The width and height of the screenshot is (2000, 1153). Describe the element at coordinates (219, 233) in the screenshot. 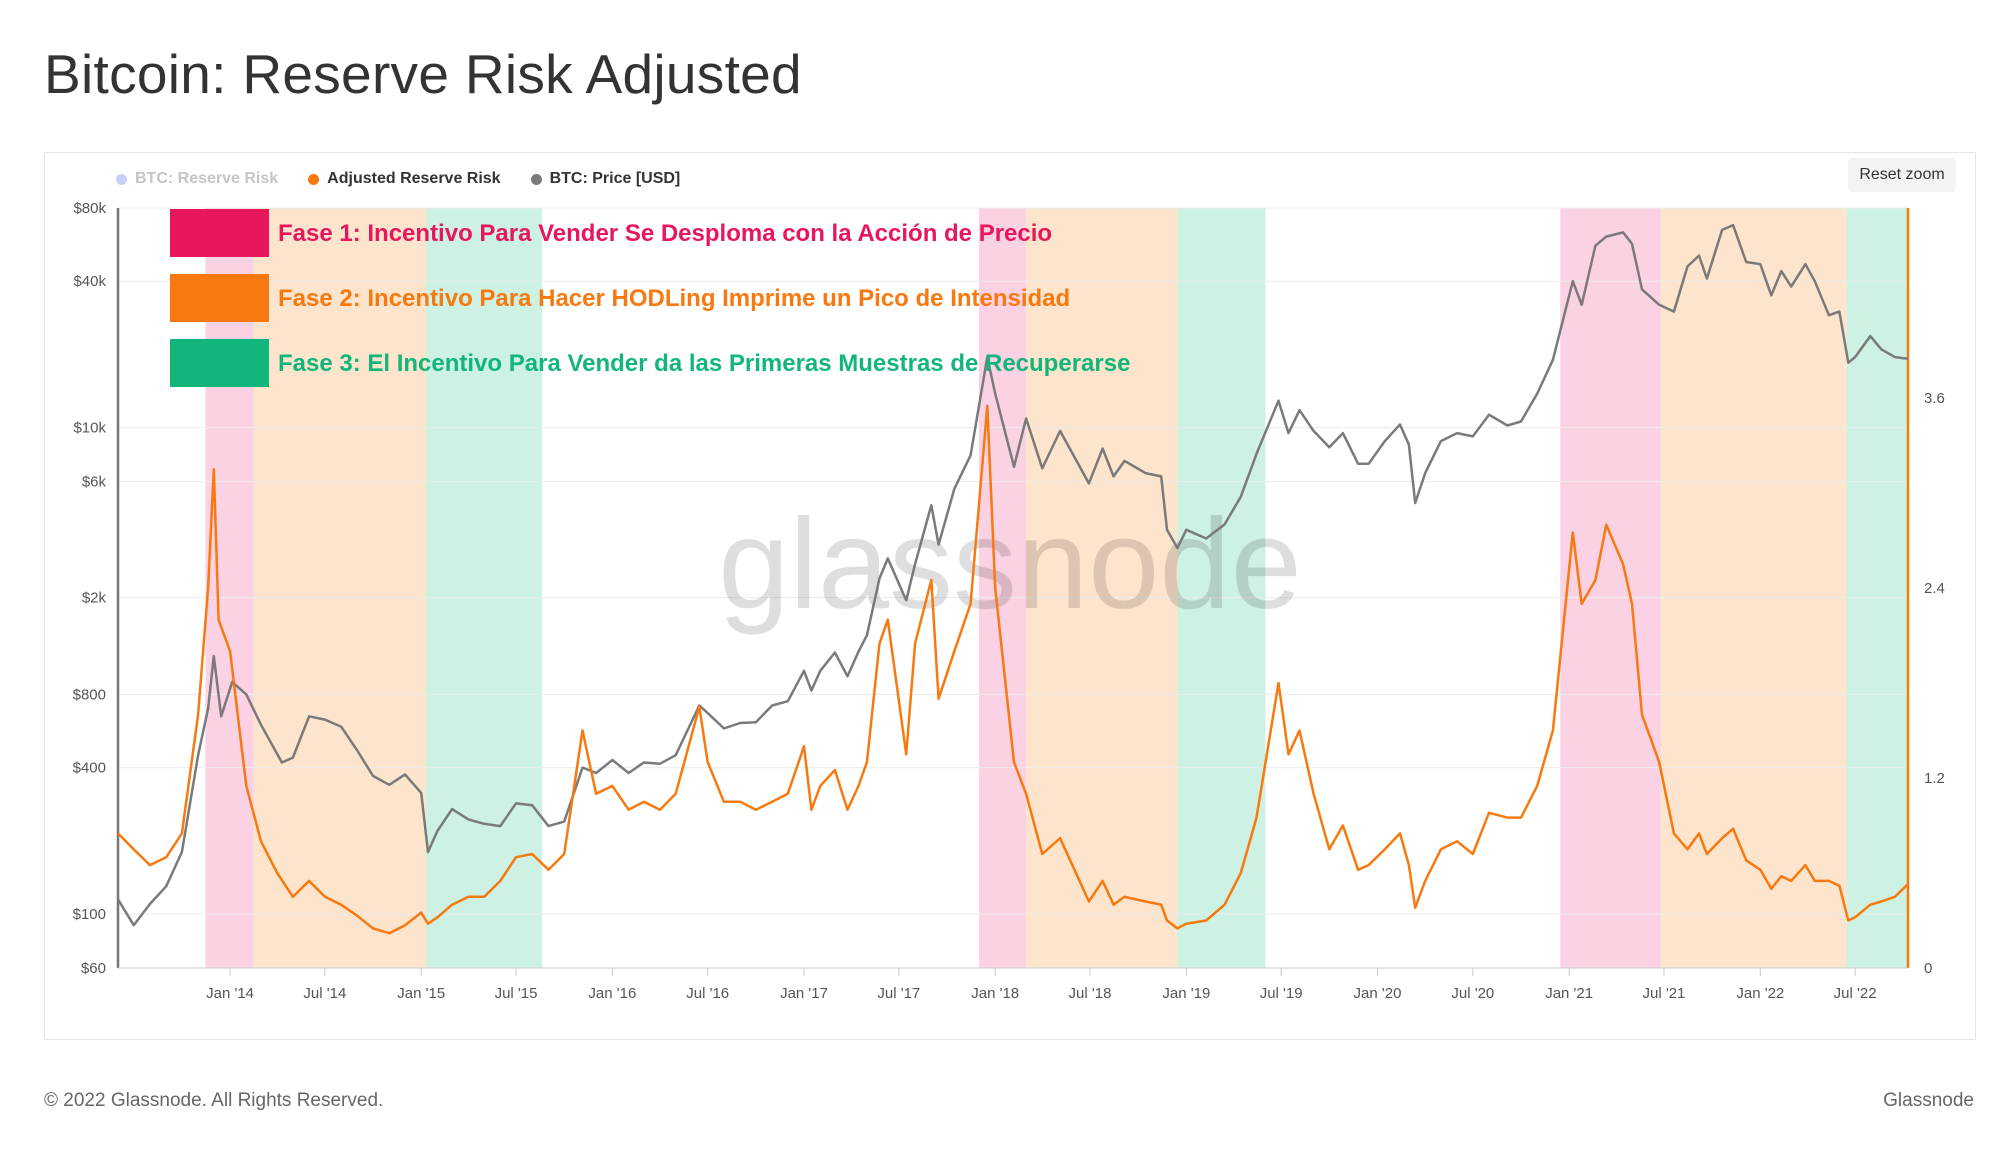

I see `phase1-swatch` at that location.